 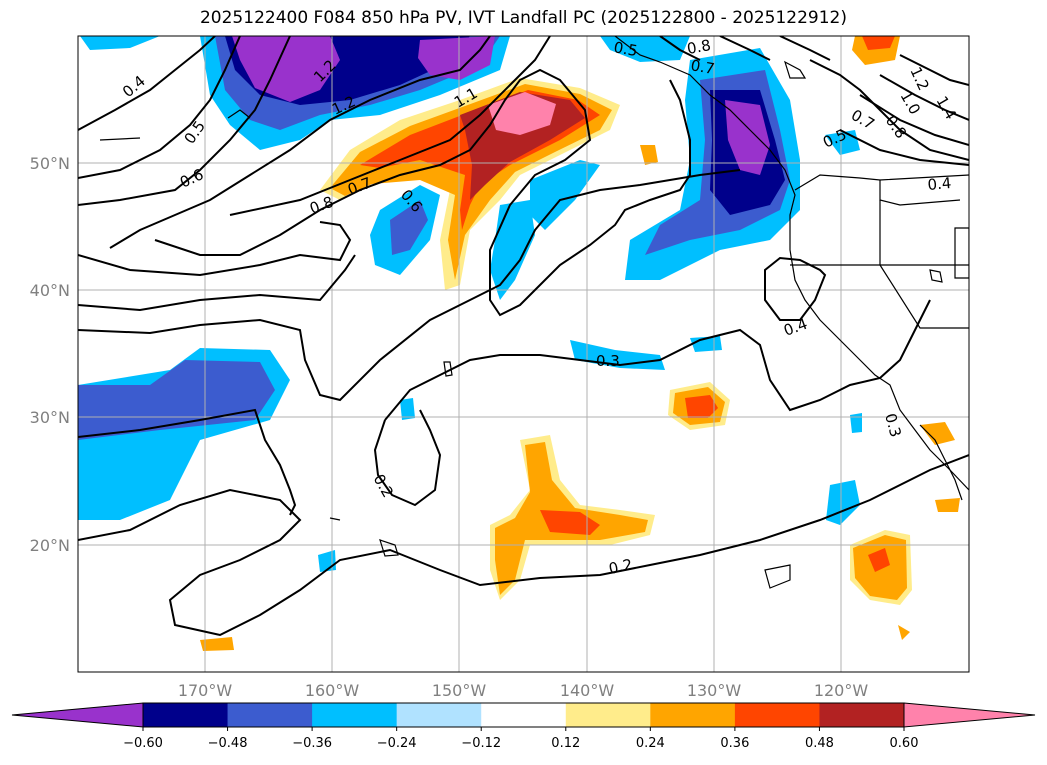 I want to click on lat-label: 30°N, so click(x=50, y=417).